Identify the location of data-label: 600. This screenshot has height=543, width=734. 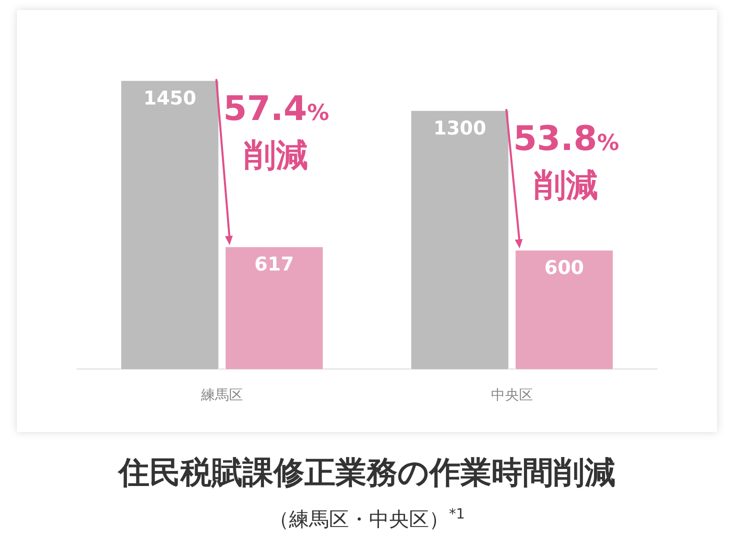
(564, 267).